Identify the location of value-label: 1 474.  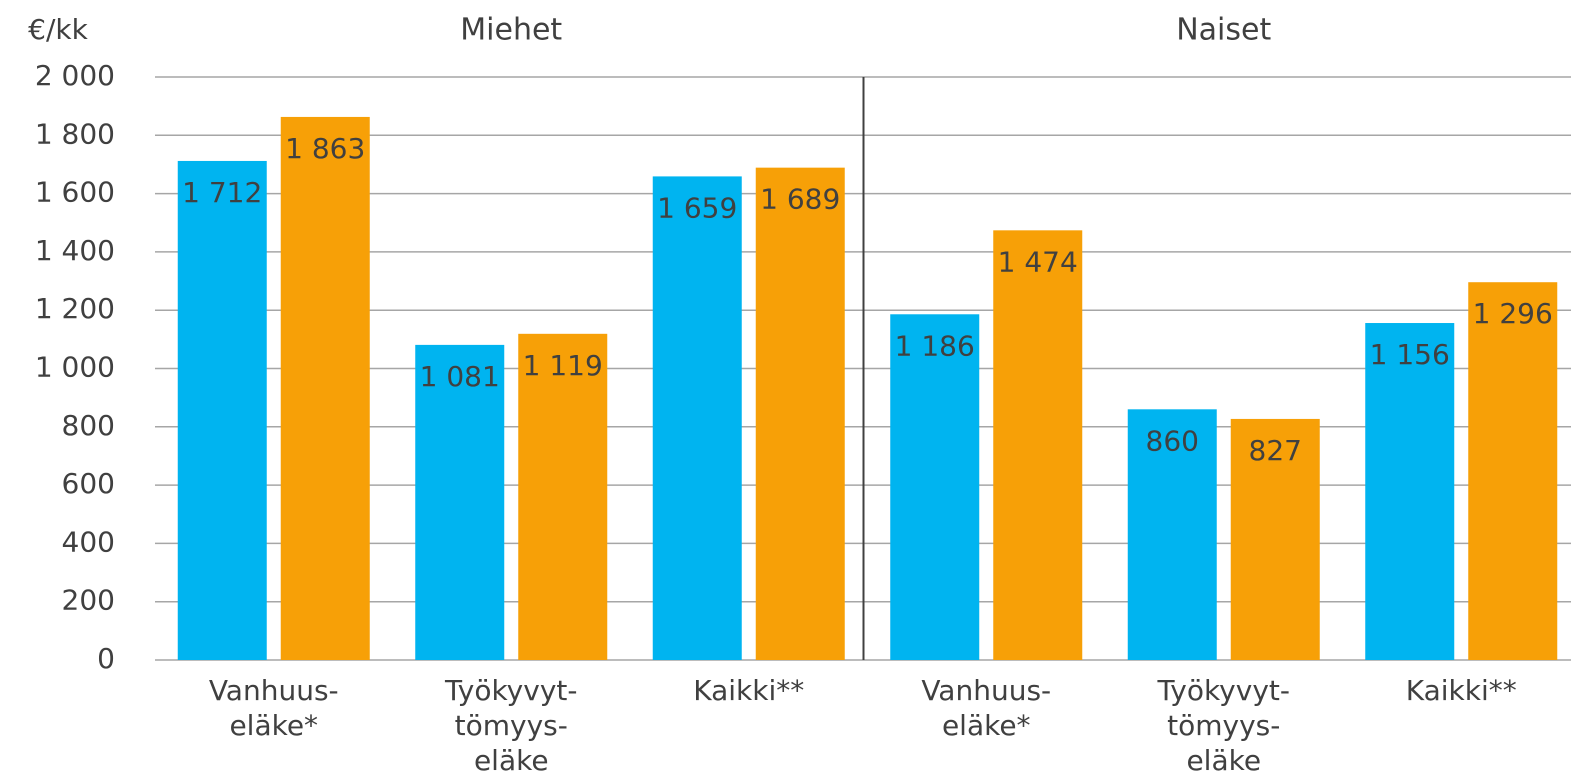
(1038, 261).